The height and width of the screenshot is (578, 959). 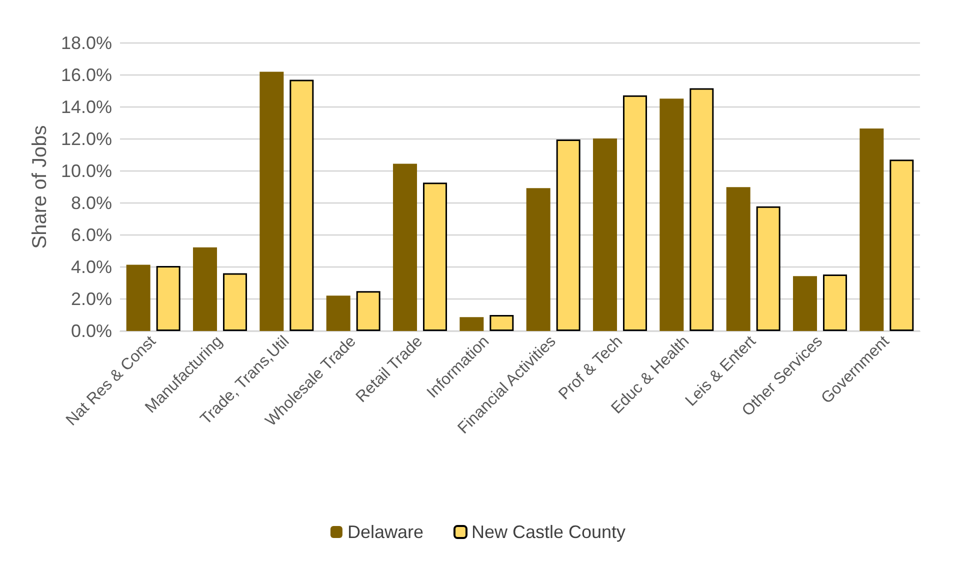 I want to click on y-tick-label: 14.0%, so click(x=86, y=107).